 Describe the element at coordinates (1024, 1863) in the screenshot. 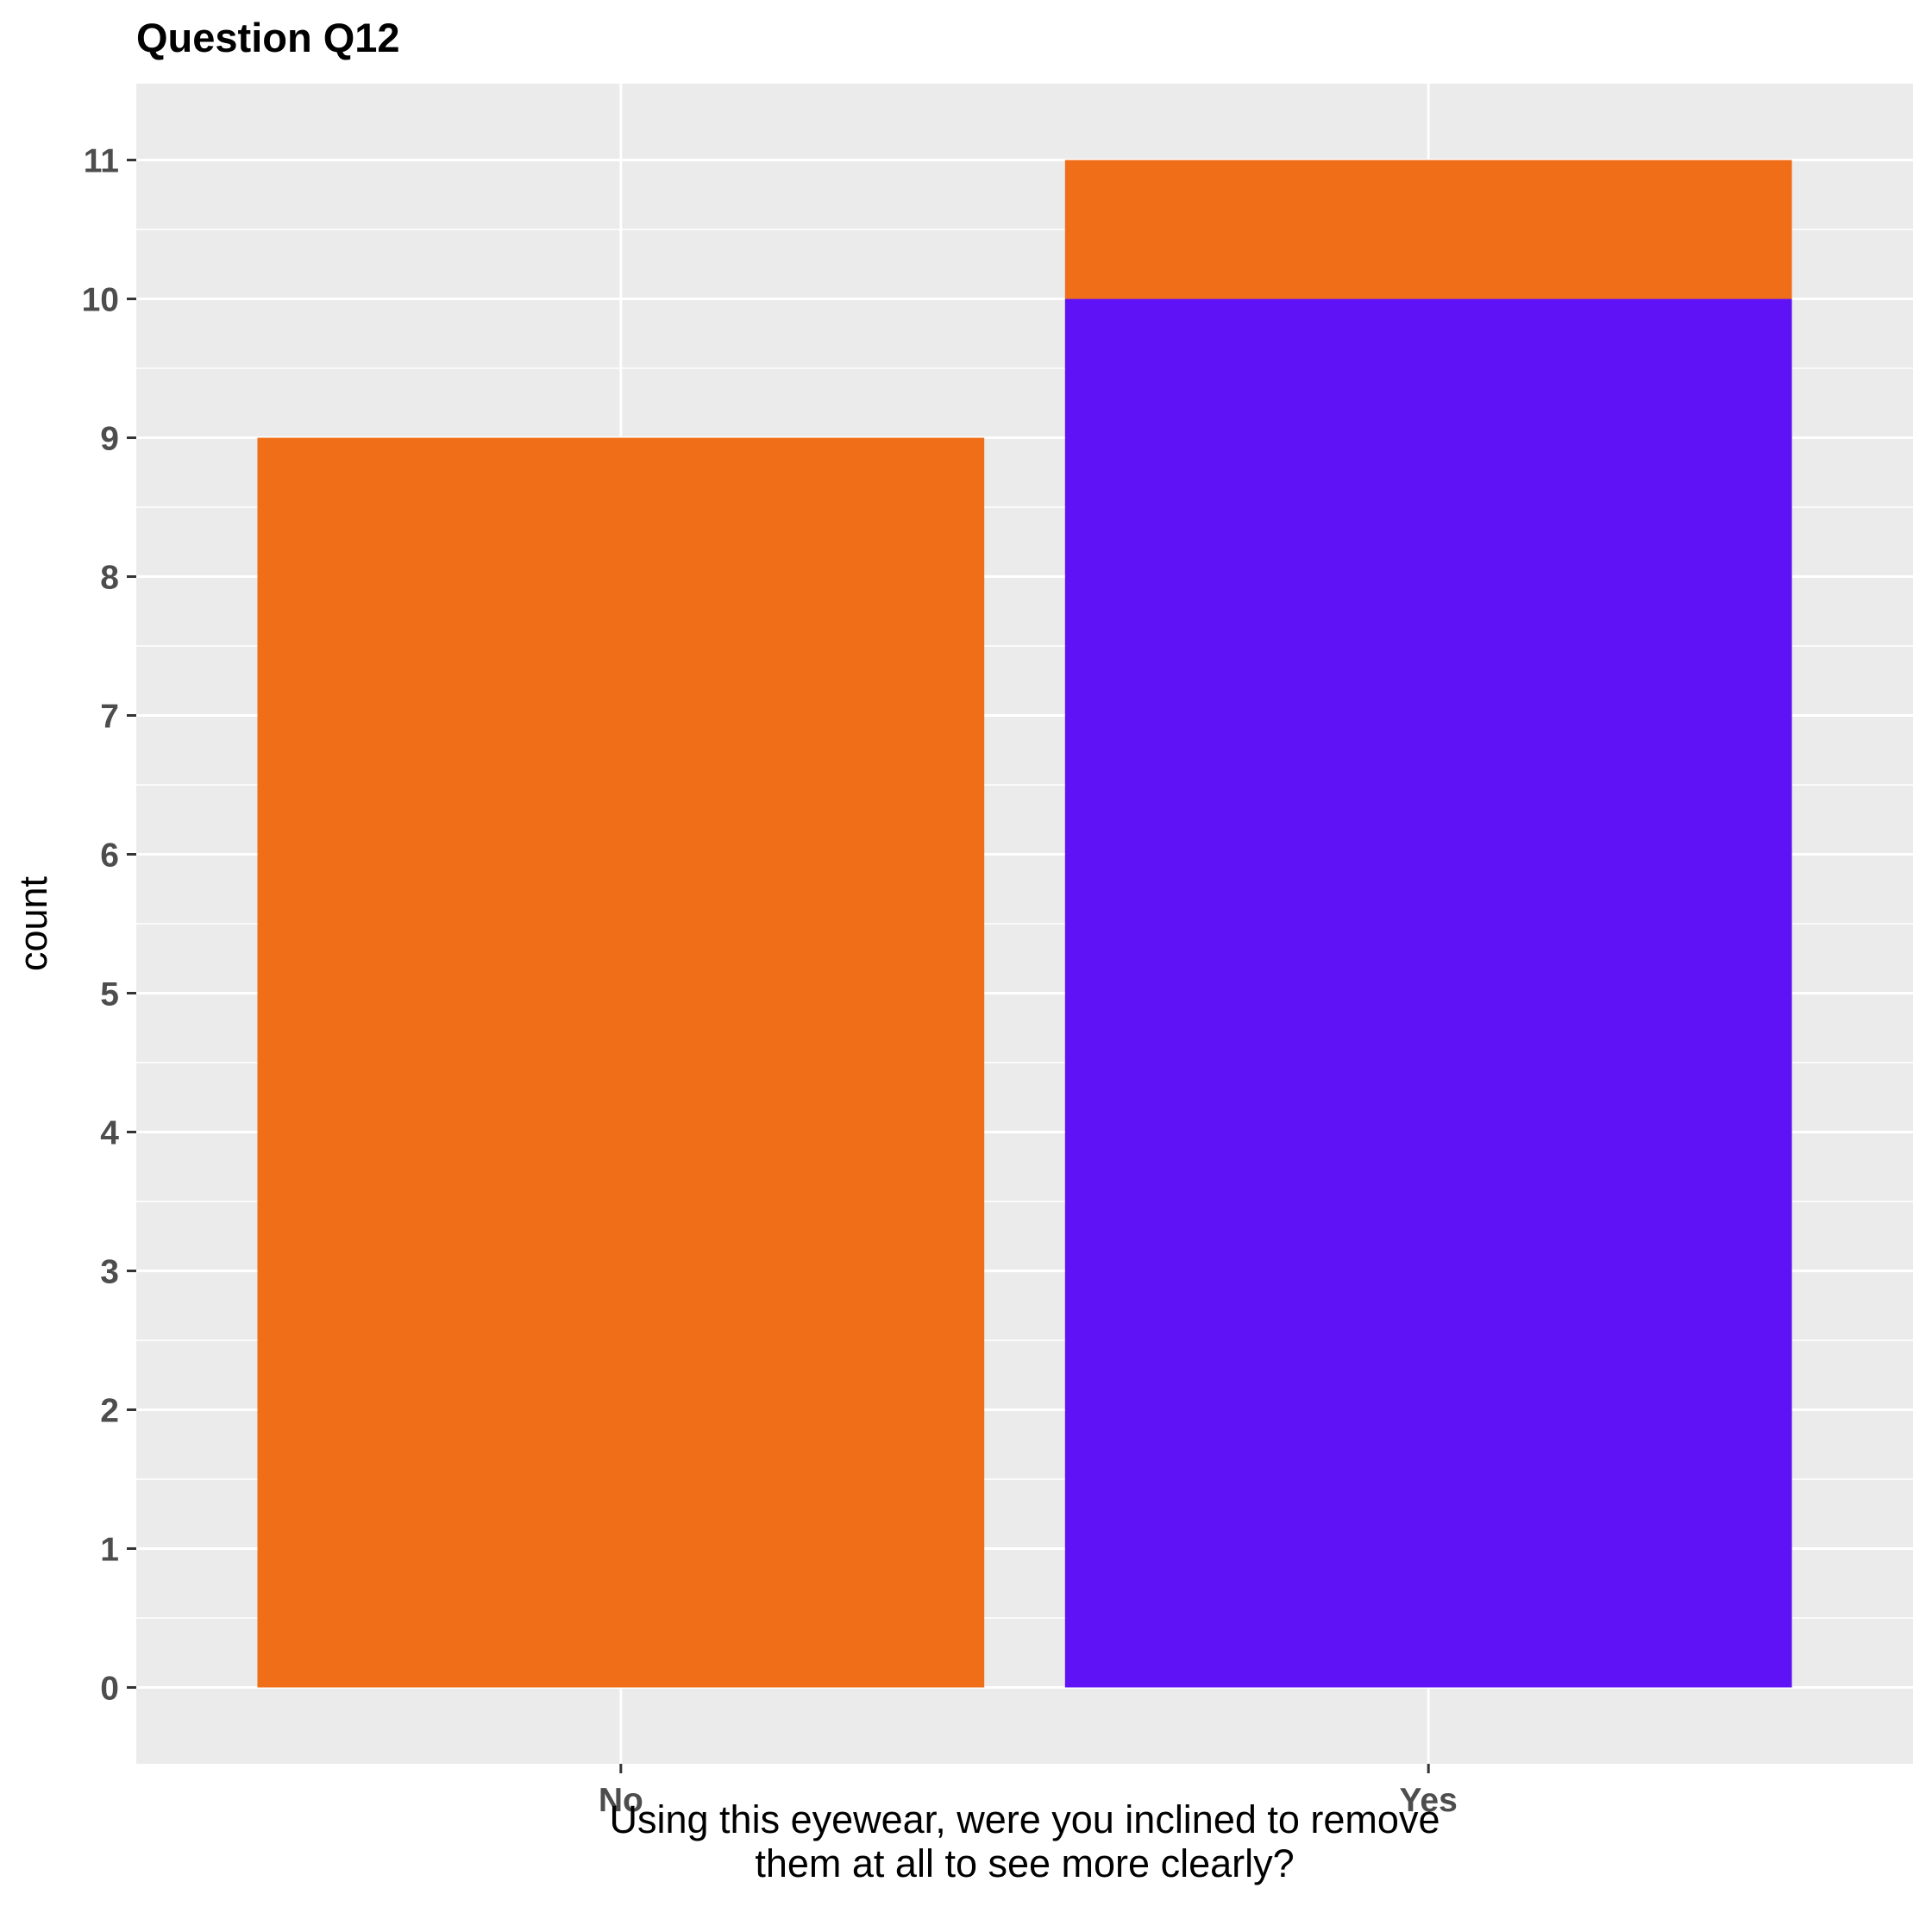

I see `x-axis-title-line-2: them at all to see more clearly?` at that location.